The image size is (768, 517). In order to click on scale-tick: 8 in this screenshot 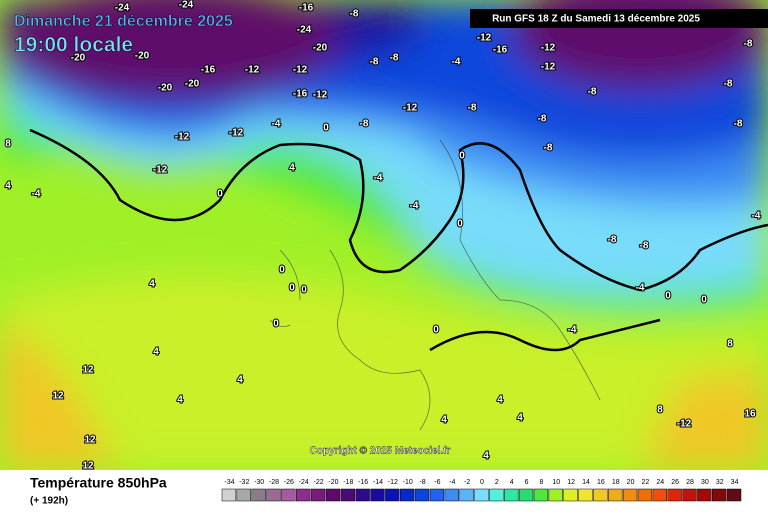, I will do `click(541, 482)`.